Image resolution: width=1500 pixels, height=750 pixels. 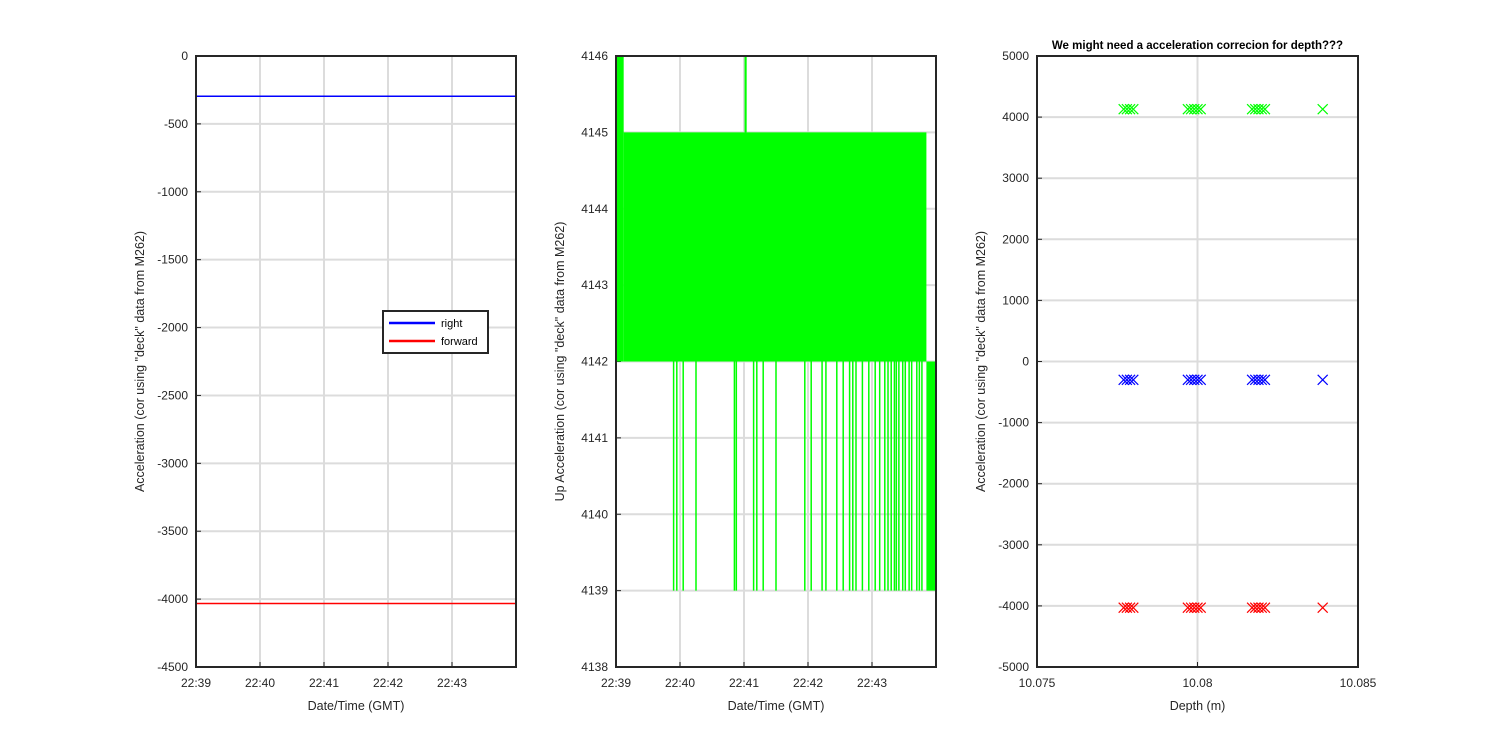 What do you see at coordinates (594, 132) in the screenshot?
I see `y-tick-label: 4145` at bounding box center [594, 132].